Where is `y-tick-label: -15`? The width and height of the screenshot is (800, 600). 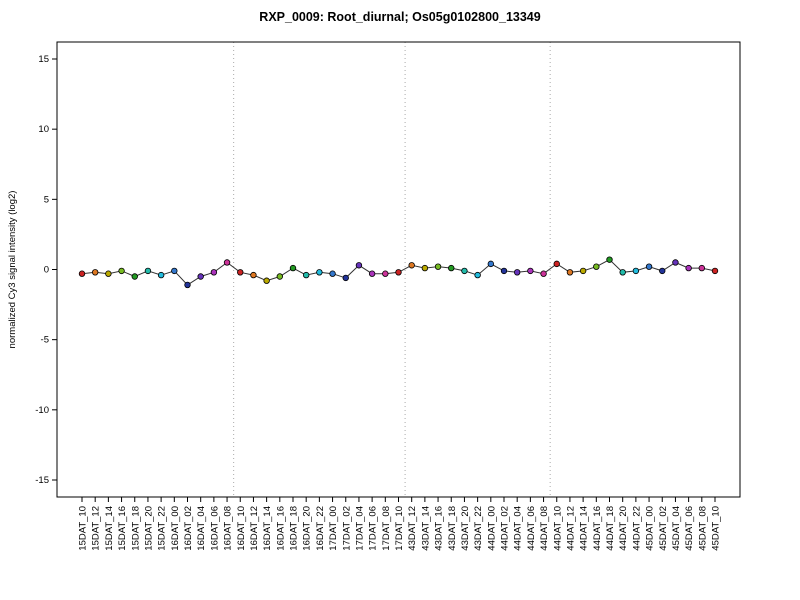 y-tick-label: -15 is located at coordinates (42, 480).